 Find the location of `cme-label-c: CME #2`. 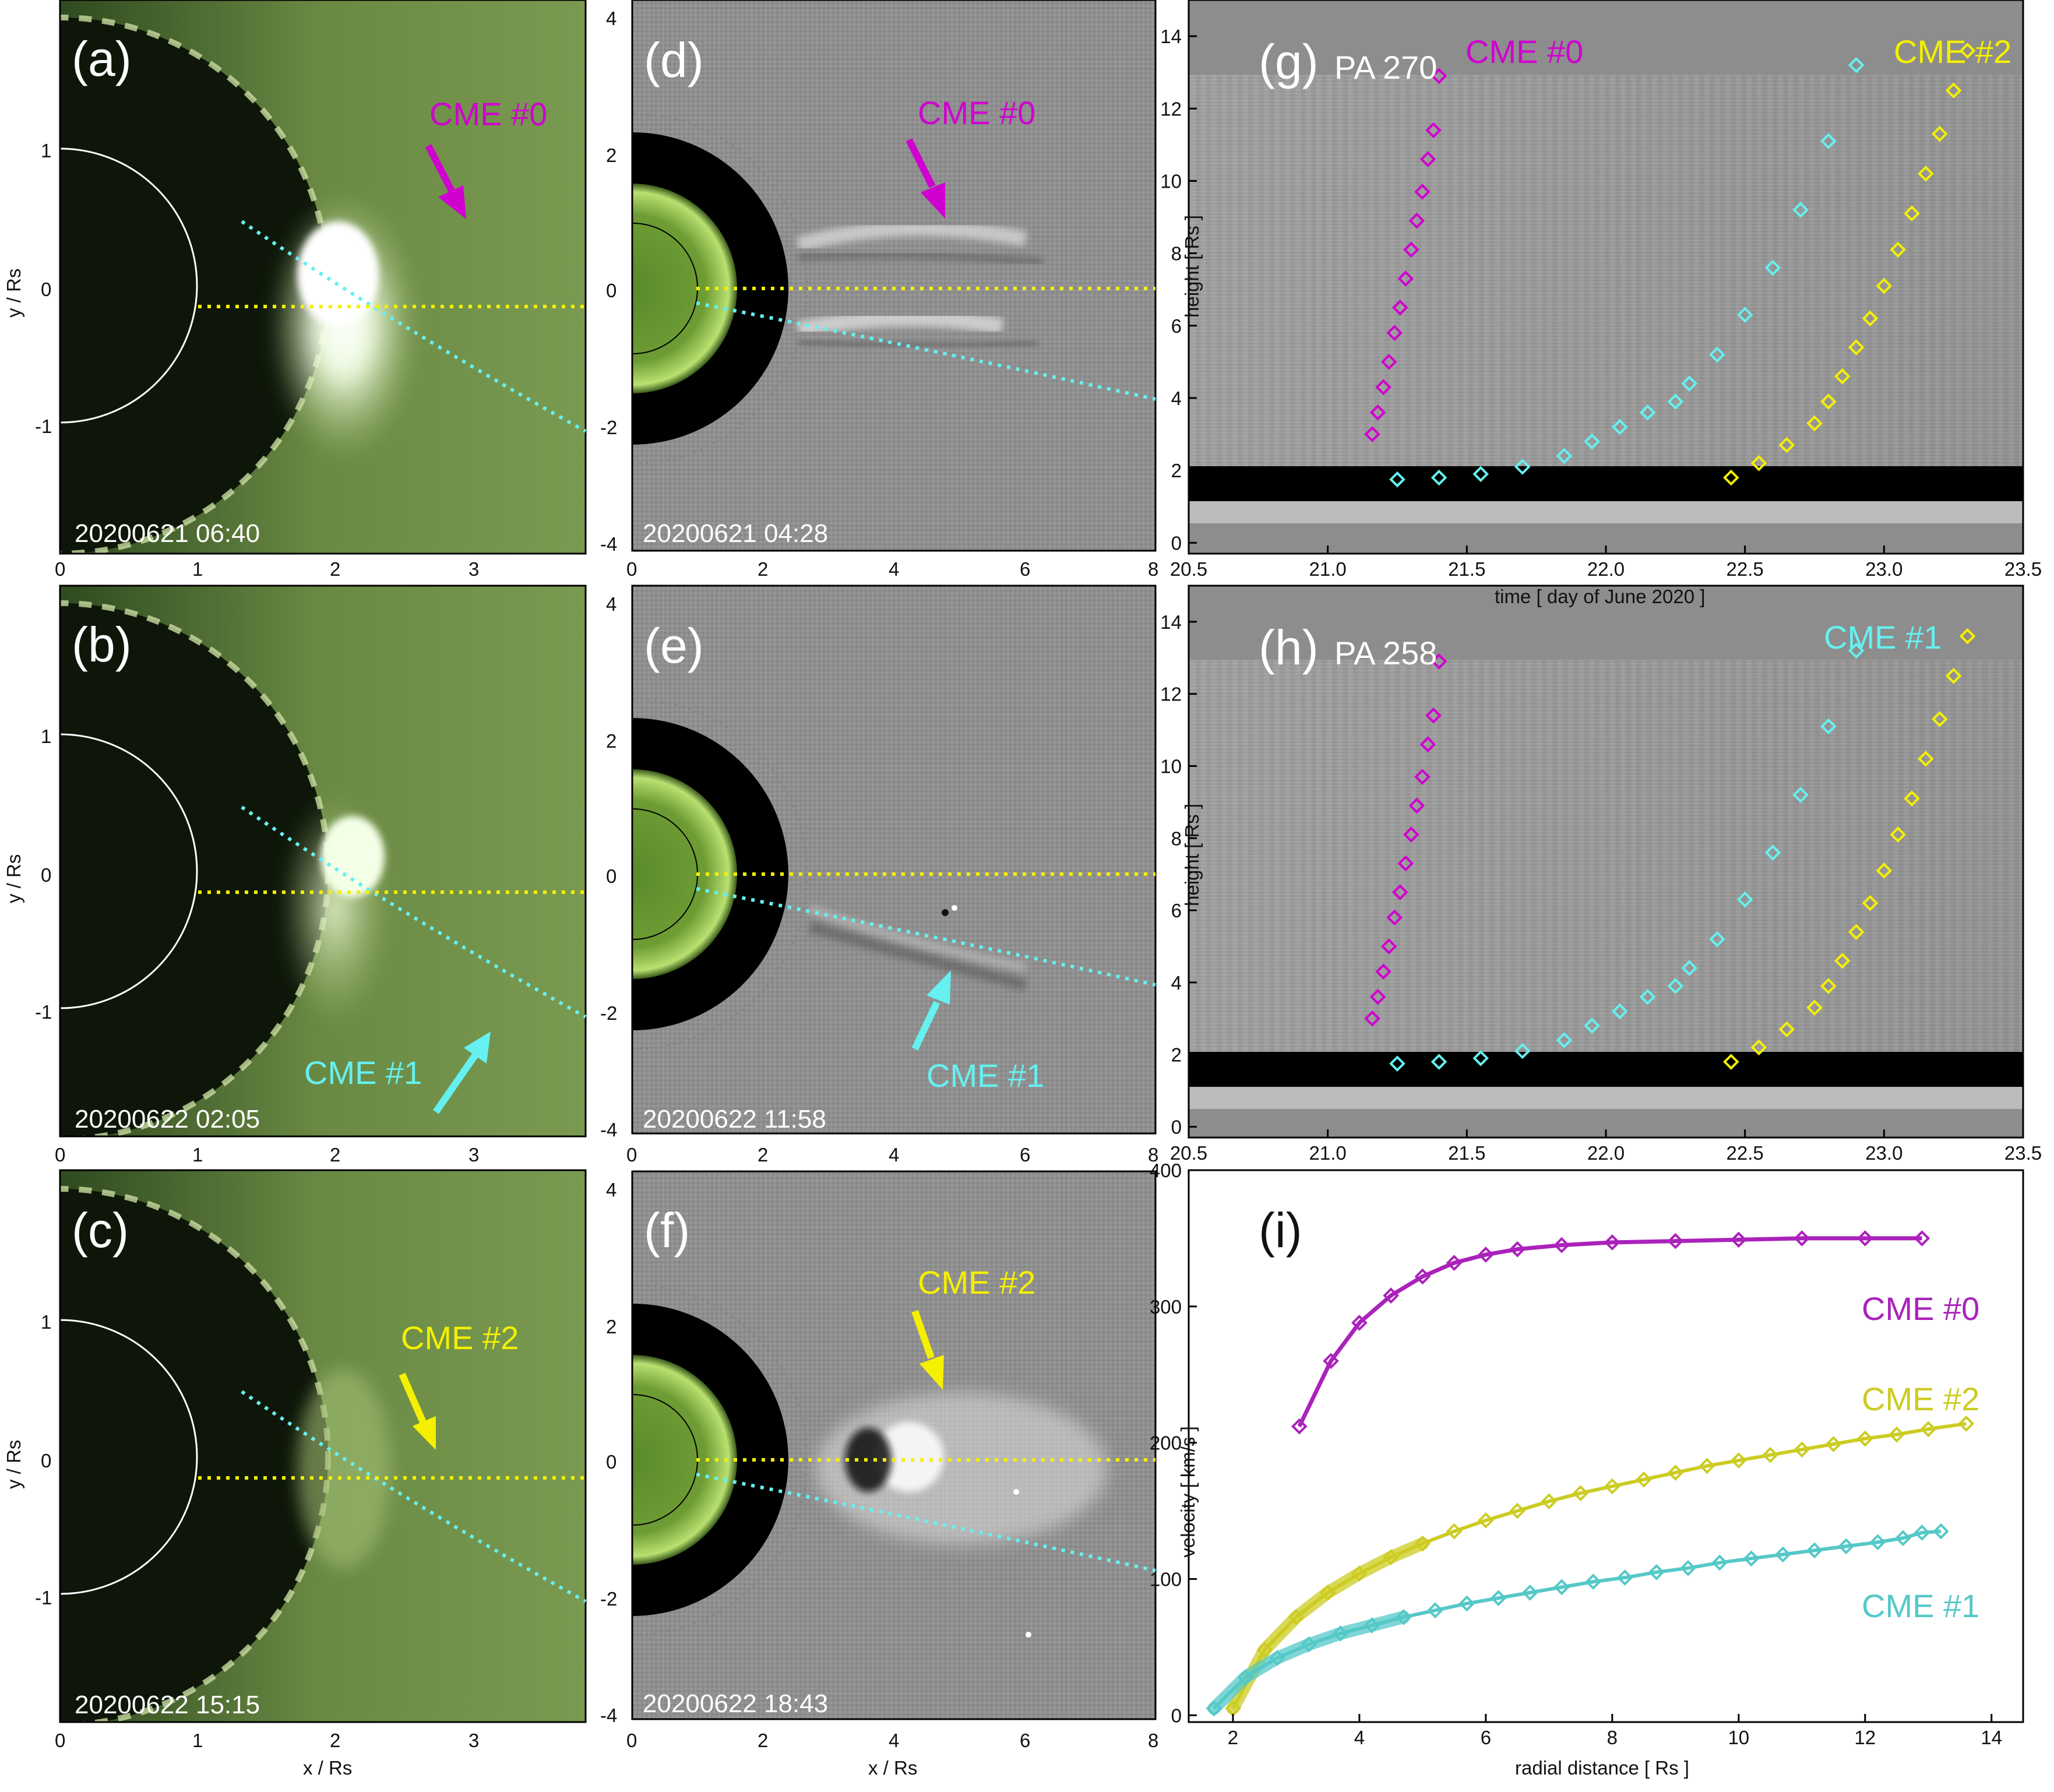

cme-label-c: CME #2 is located at coordinates (460, 1337).